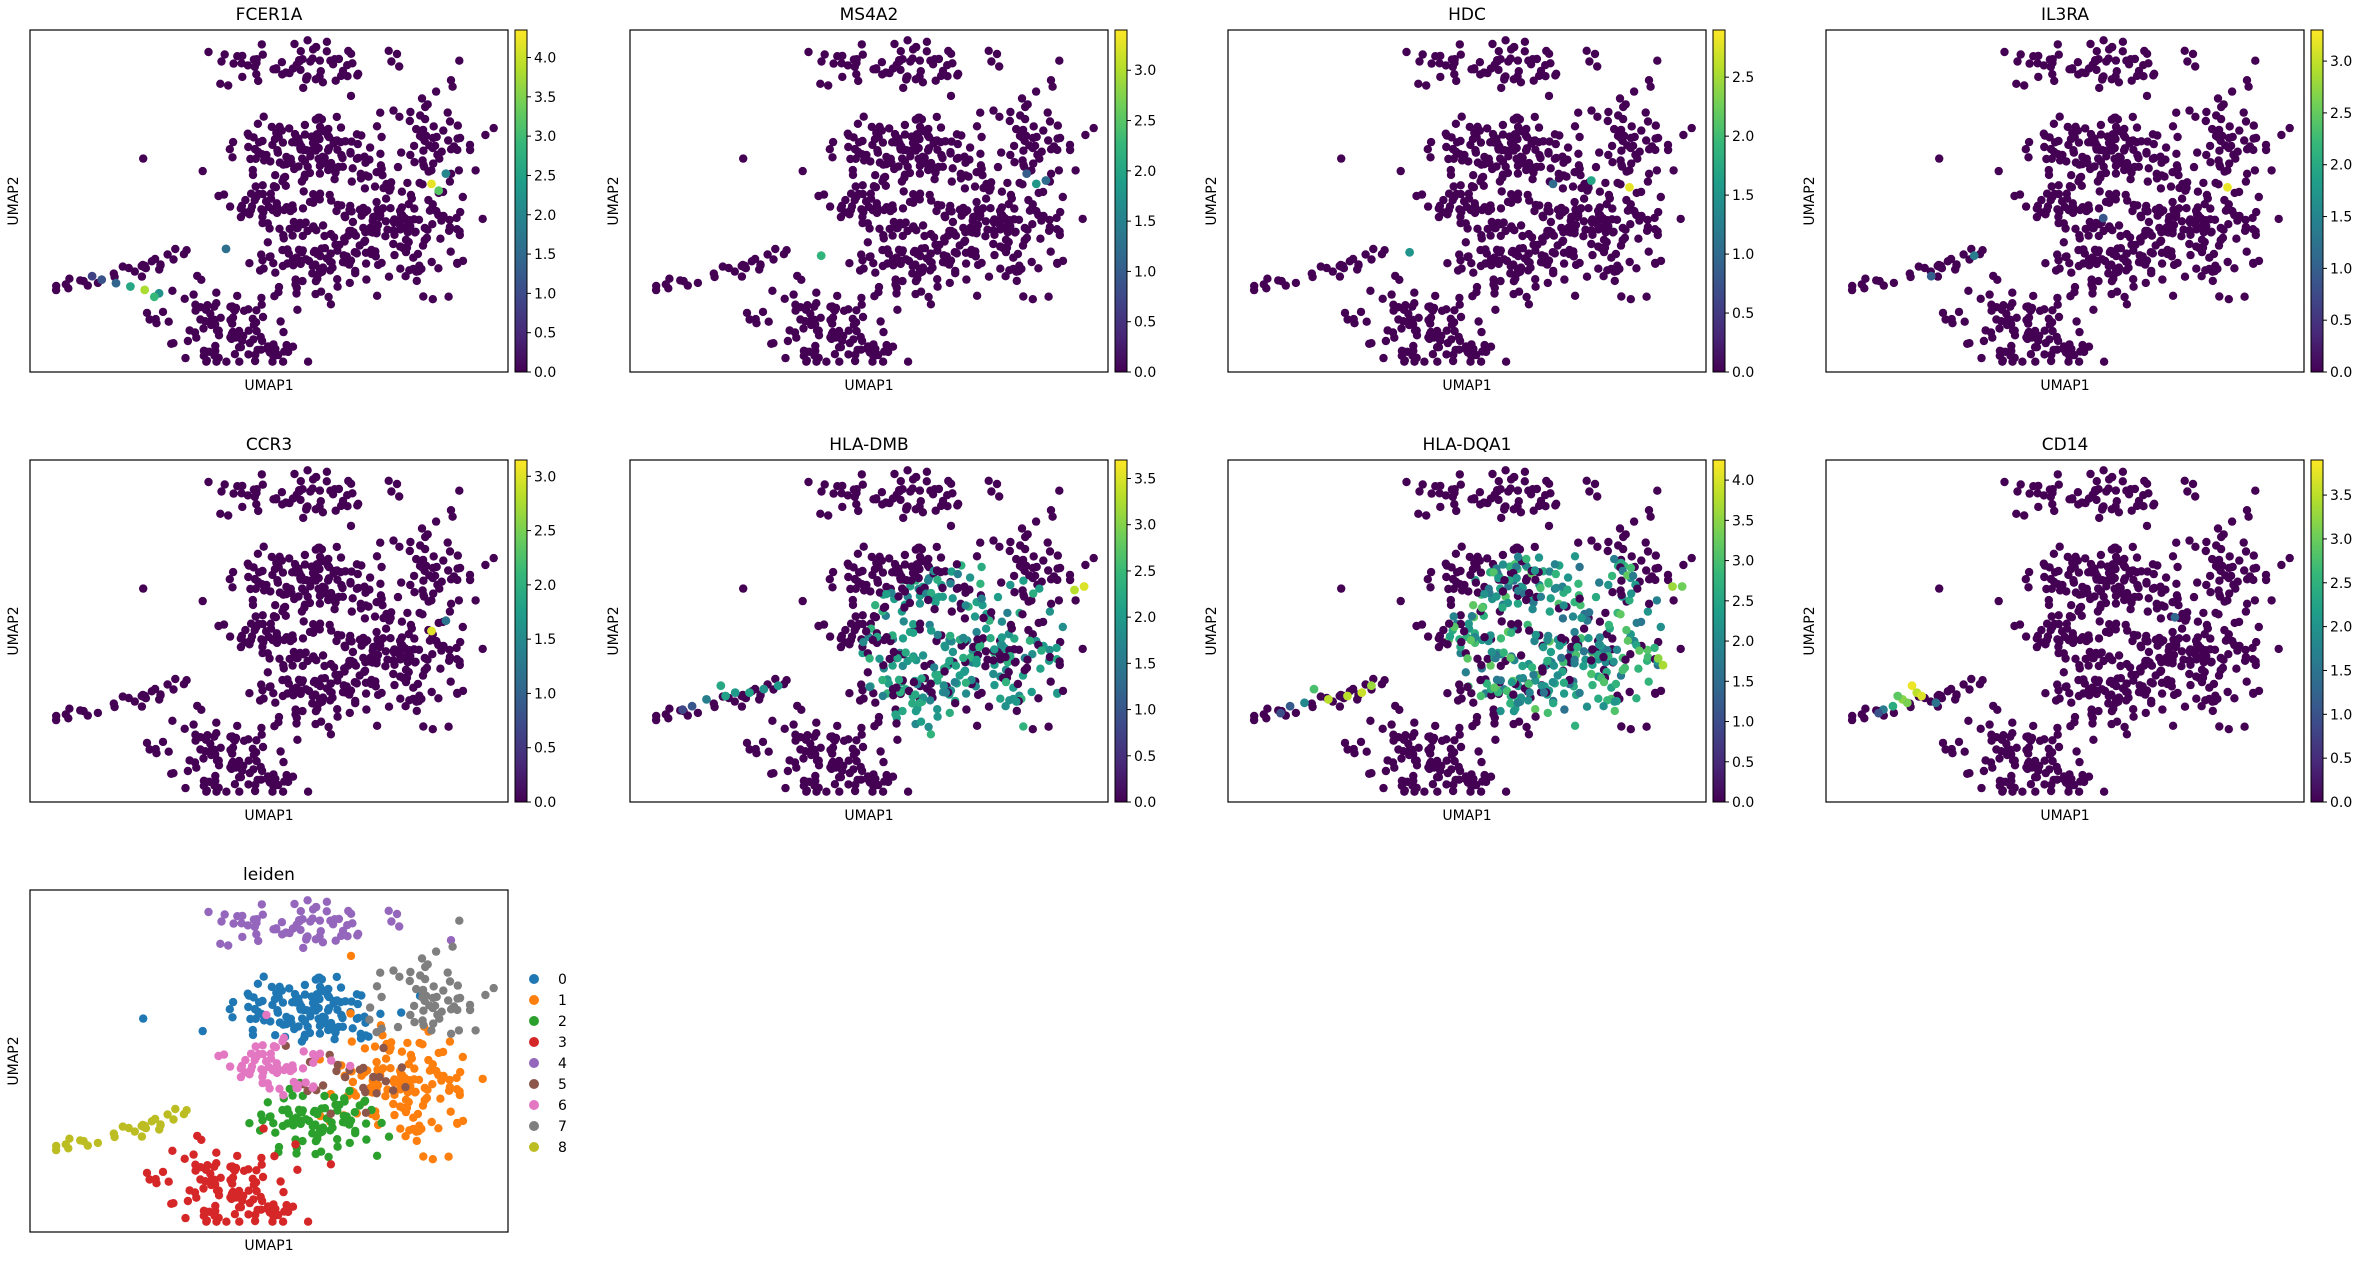 This screenshot has height=1264, width=2362. What do you see at coordinates (545, 334) in the screenshot?
I see `colorbar-tick-label: 0.5` at bounding box center [545, 334].